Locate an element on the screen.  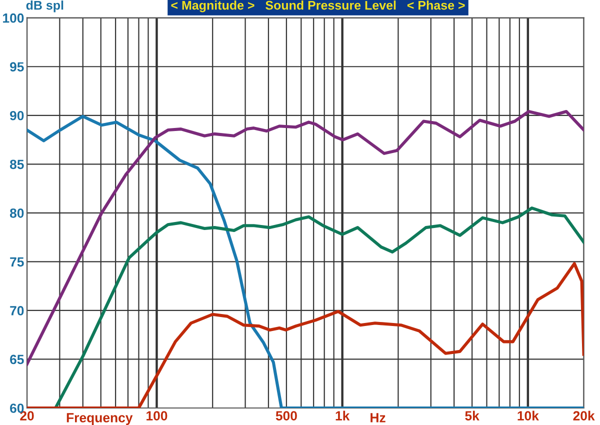
x-tick-label: 100 is located at coordinates (157, 415).